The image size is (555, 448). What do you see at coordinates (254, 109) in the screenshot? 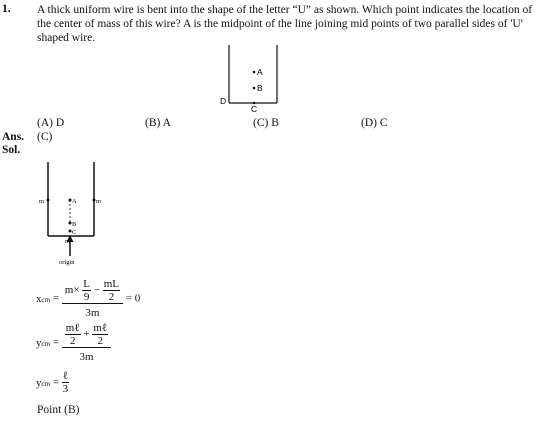
I see `label-c: C` at bounding box center [254, 109].